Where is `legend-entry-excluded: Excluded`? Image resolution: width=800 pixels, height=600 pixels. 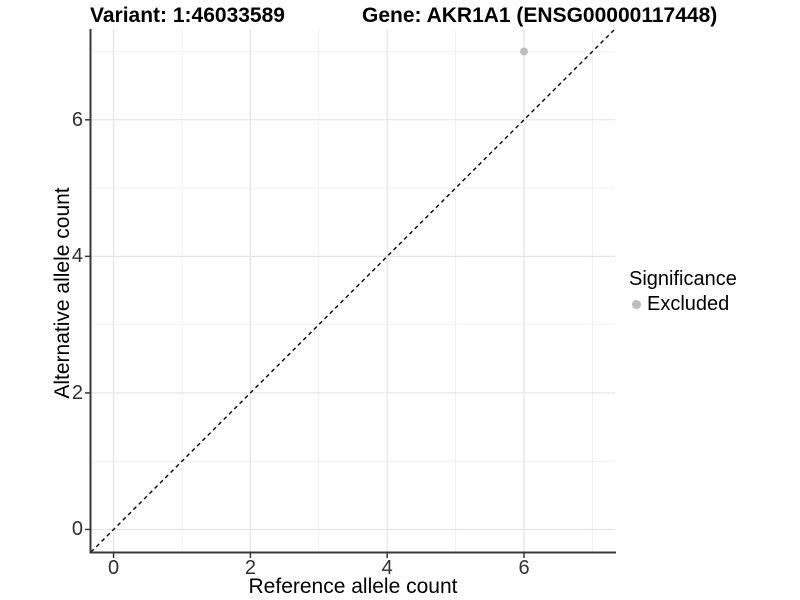
legend-entry-excluded: Excluded is located at coordinates (683, 304).